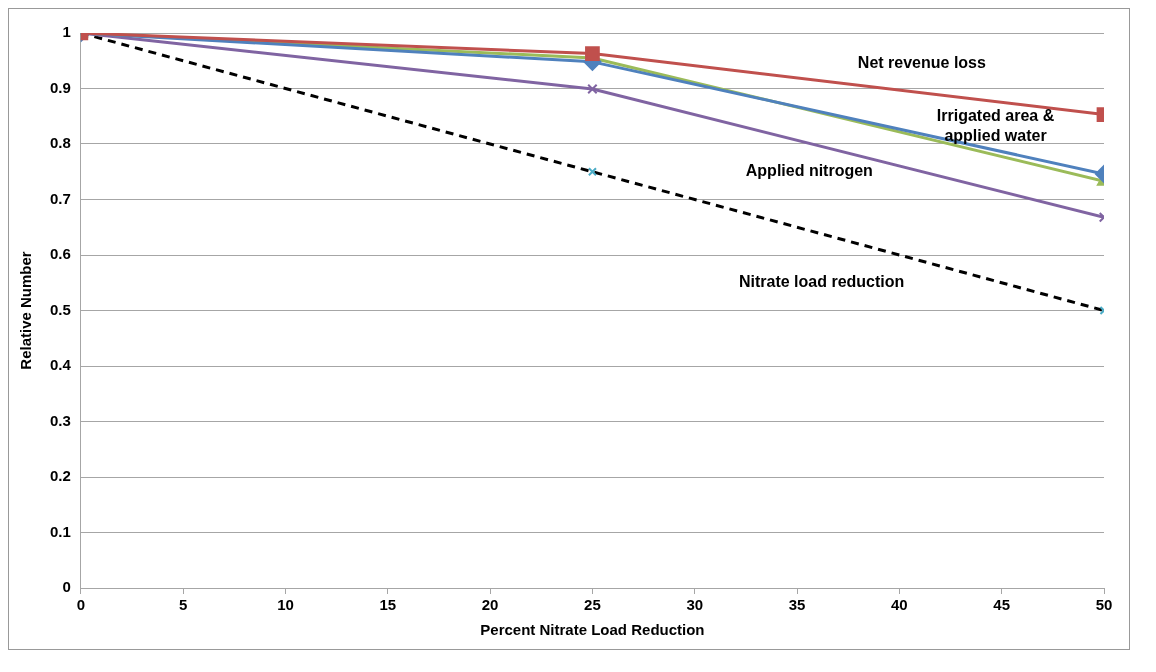 This screenshot has width=1156, height=672. What do you see at coordinates (60, 420) in the screenshot?
I see `y-tick-label: 0.3` at bounding box center [60, 420].